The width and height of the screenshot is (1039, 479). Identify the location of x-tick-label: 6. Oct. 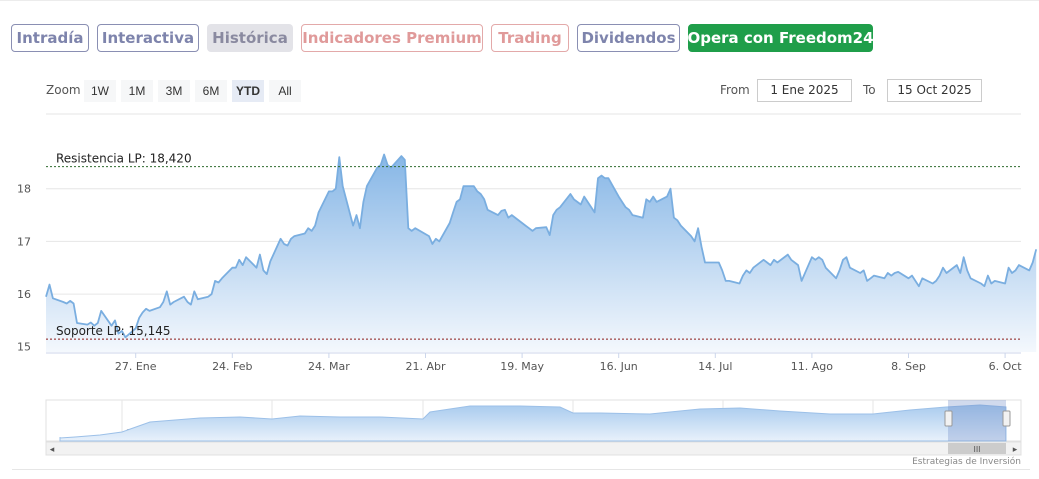
(1006, 366).